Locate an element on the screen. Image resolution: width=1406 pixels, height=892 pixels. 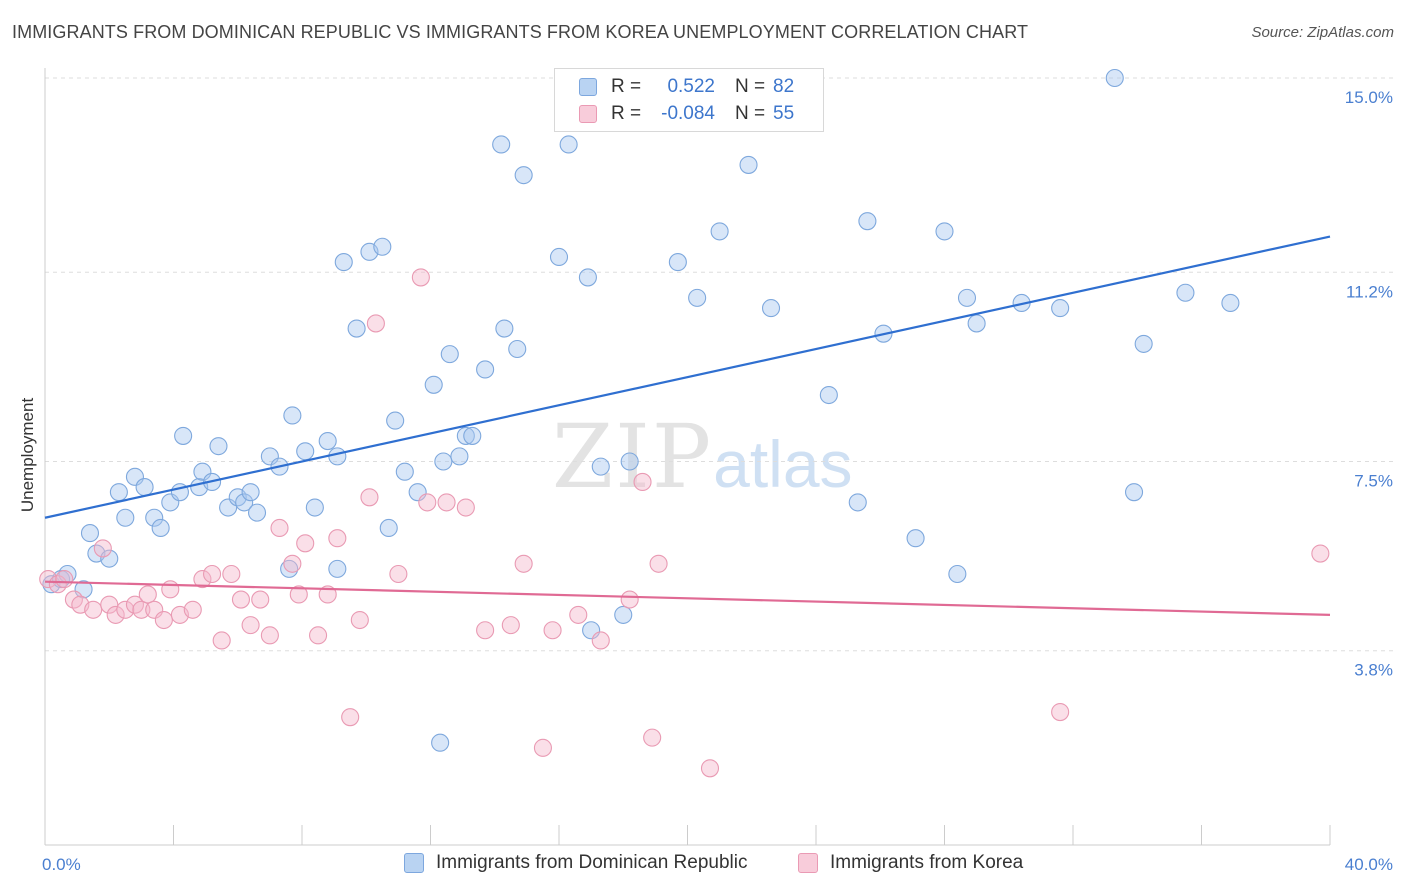
y-tick-label: 3.8% is located at coordinates (1373, 670).